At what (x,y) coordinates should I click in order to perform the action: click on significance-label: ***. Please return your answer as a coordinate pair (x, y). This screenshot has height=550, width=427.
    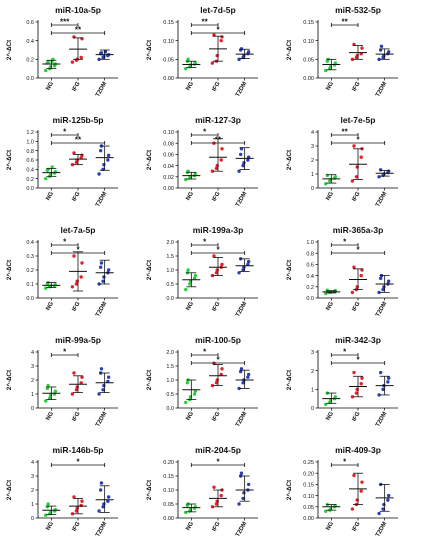
    Looking at the image, I should click on (65, 22).